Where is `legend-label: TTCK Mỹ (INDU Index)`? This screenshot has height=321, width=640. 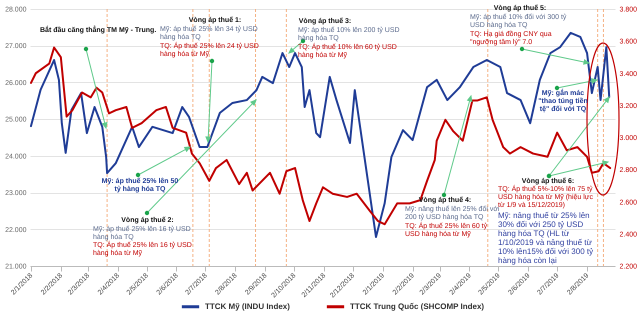
legend-label: TTCK Mỹ (INDU Index) is located at coordinates (247, 306).